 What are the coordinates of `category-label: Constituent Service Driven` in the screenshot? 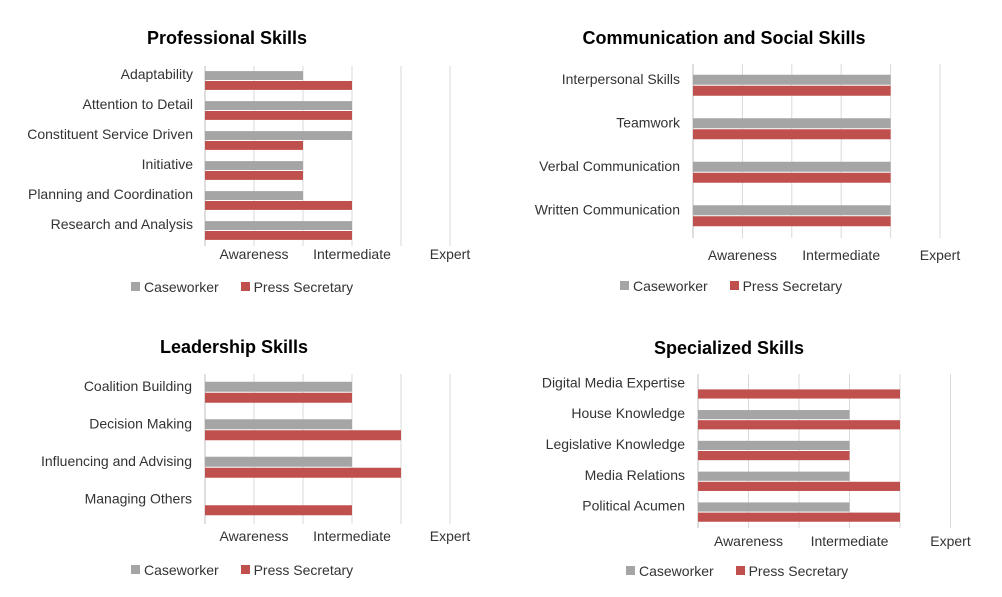 It's located at (110, 134).